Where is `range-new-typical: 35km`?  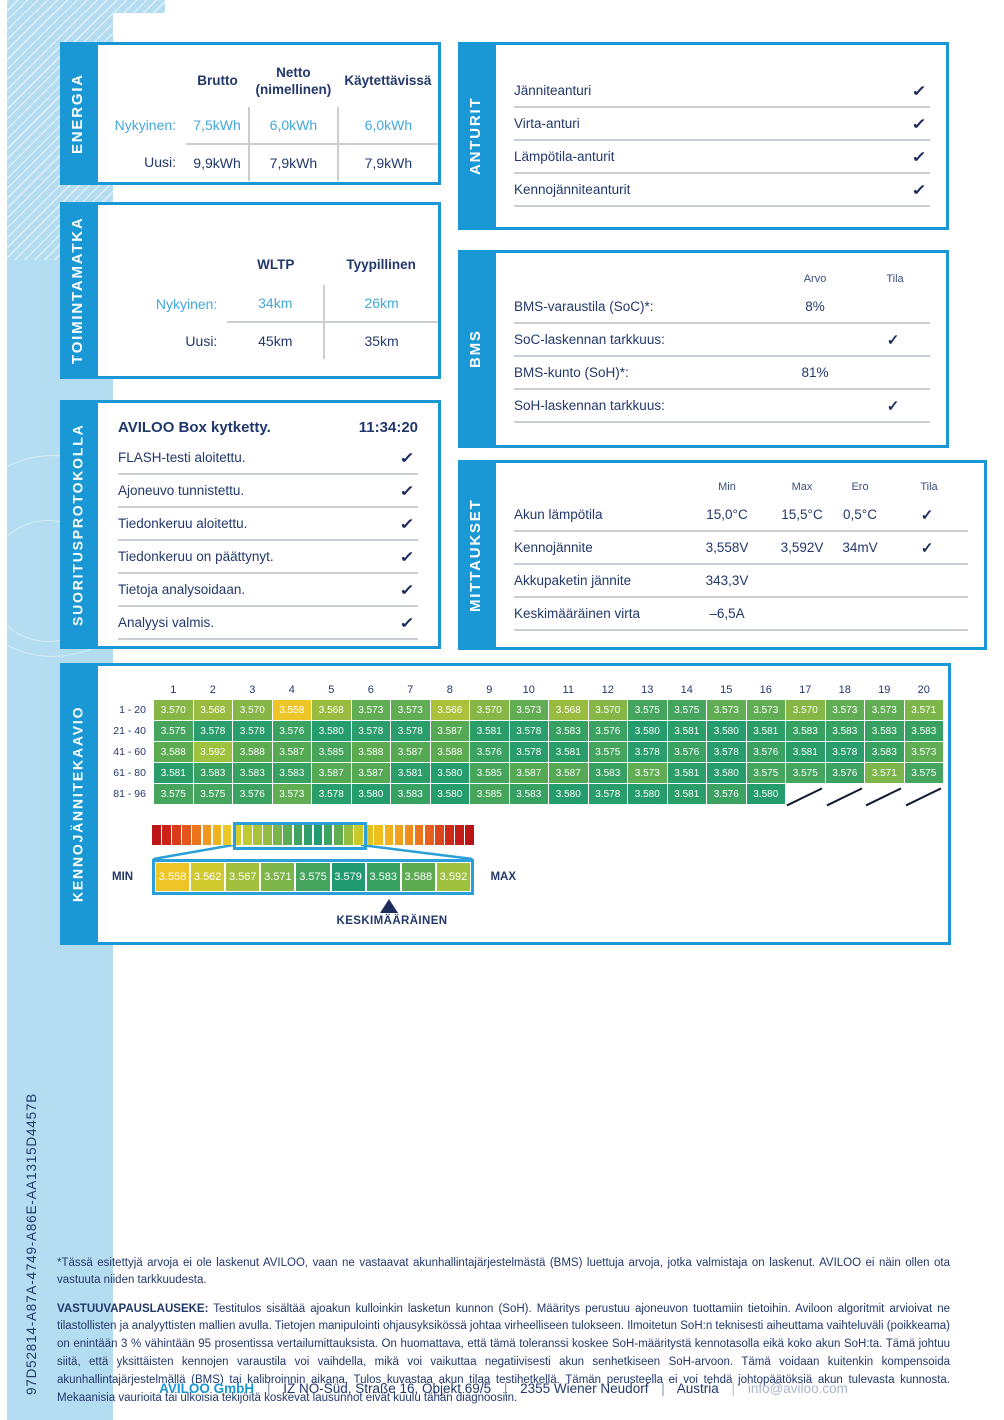 range-new-typical: 35km is located at coordinates (380, 340).